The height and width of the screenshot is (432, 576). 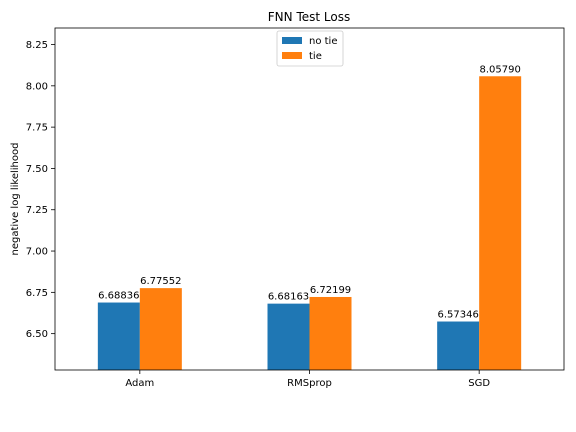 What do you see at coordinates (160, 281) in the screenshot?
I see `data-label-tie-adam: 6.77552` at bounding box center [160, 281].